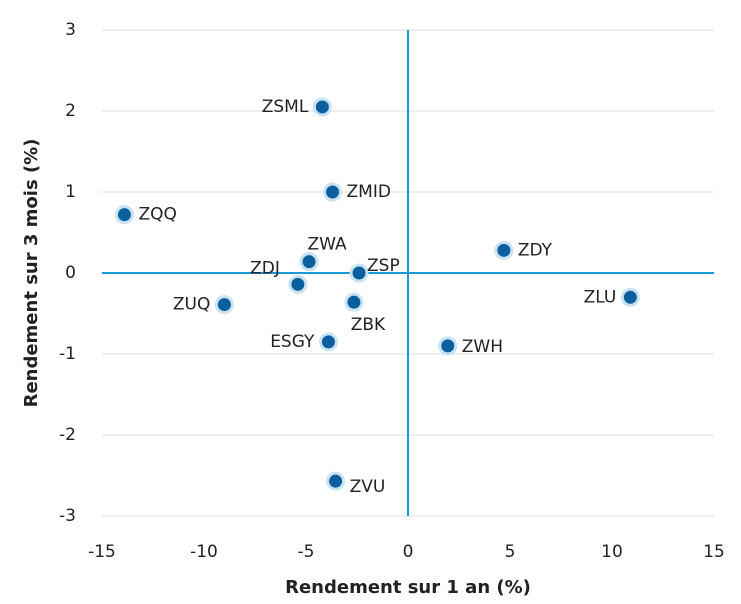 Image resolution: width=741 pixels, height=604 pixels. I want to click on point-label: ZBK, so click(368, 325).